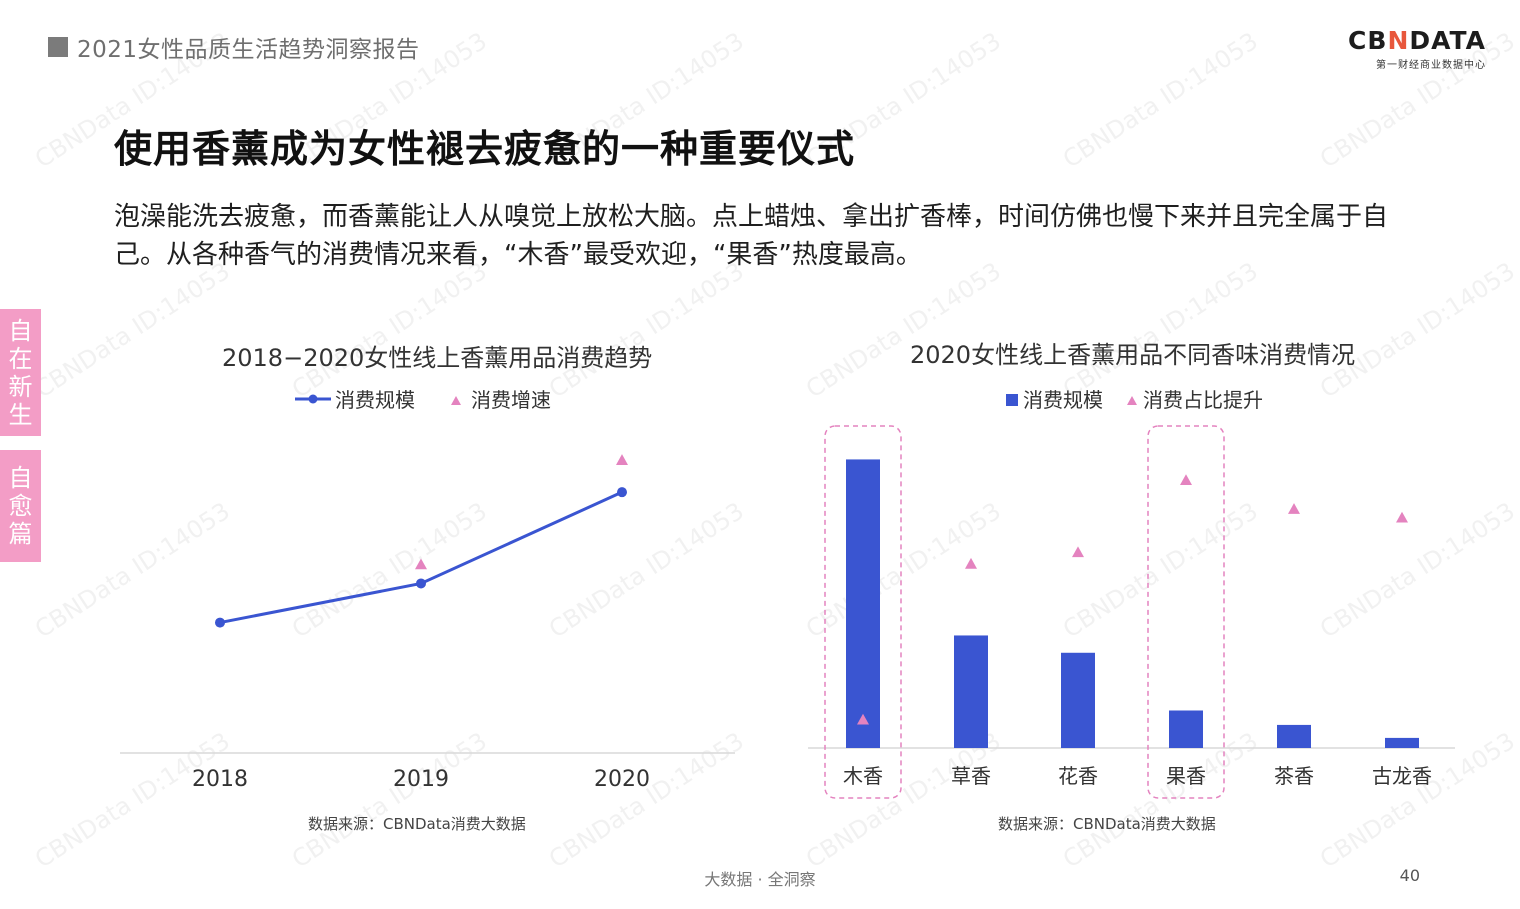 This screenshot has height=909, width=1520. What do you see at coordinates (58, 47) in the screenshot?
I see `header-square-icon` at bounding box center [58, 47].